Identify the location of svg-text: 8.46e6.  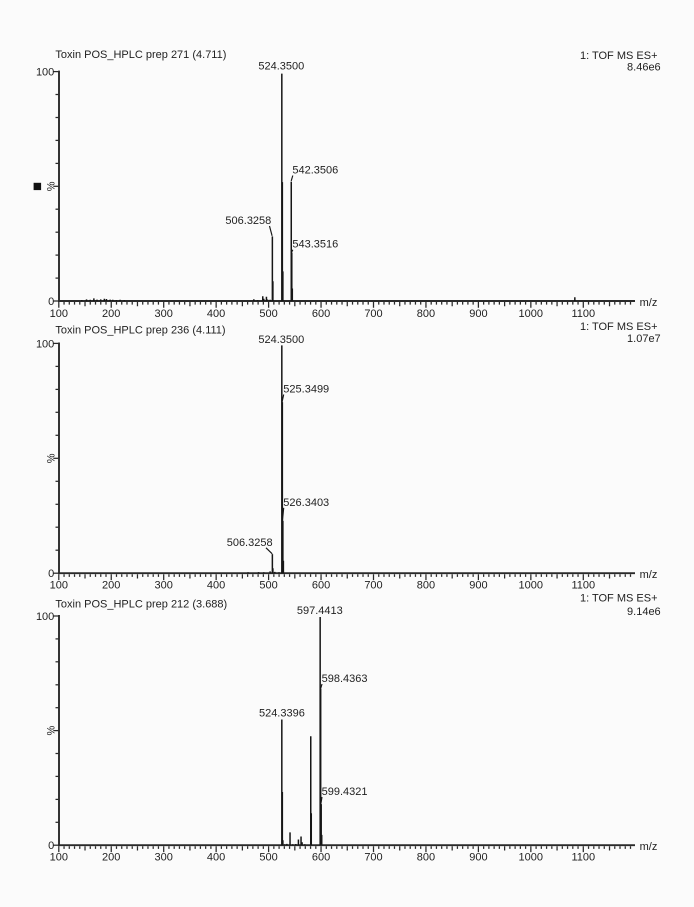
(644, 67).